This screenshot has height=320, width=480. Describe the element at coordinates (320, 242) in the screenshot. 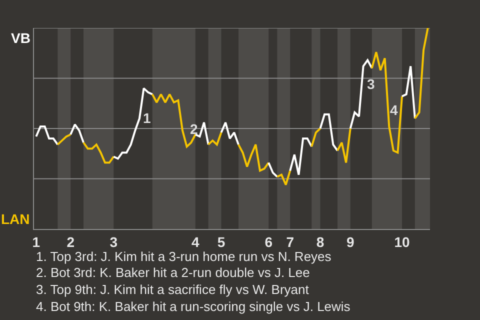

I see `x-tick-label: 8` at that location.